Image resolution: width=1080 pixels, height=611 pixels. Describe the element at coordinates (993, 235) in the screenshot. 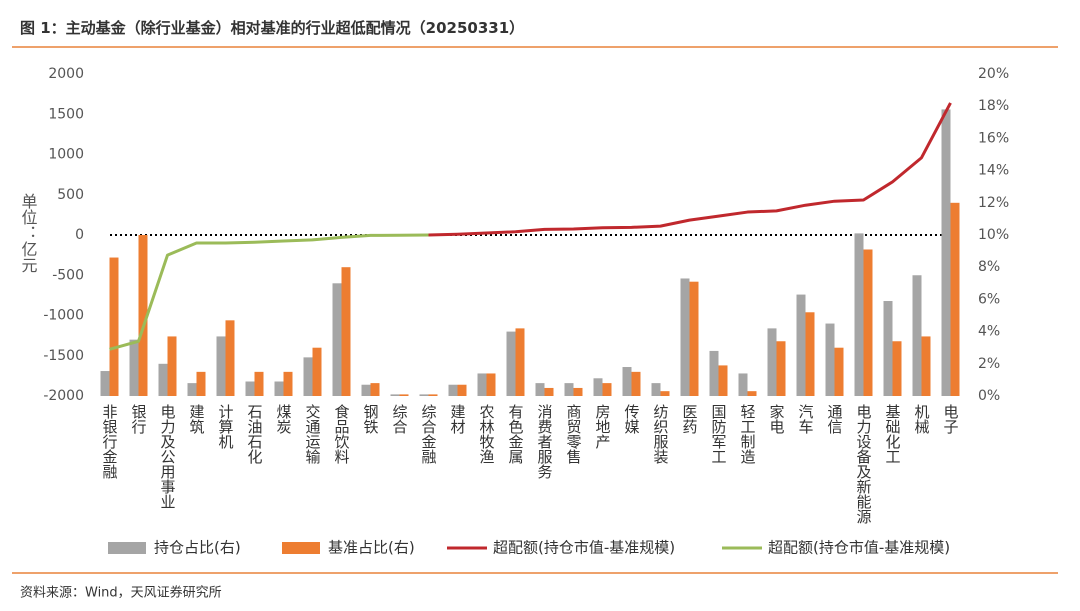

I see `y2-tick-label: 10%` at that location.